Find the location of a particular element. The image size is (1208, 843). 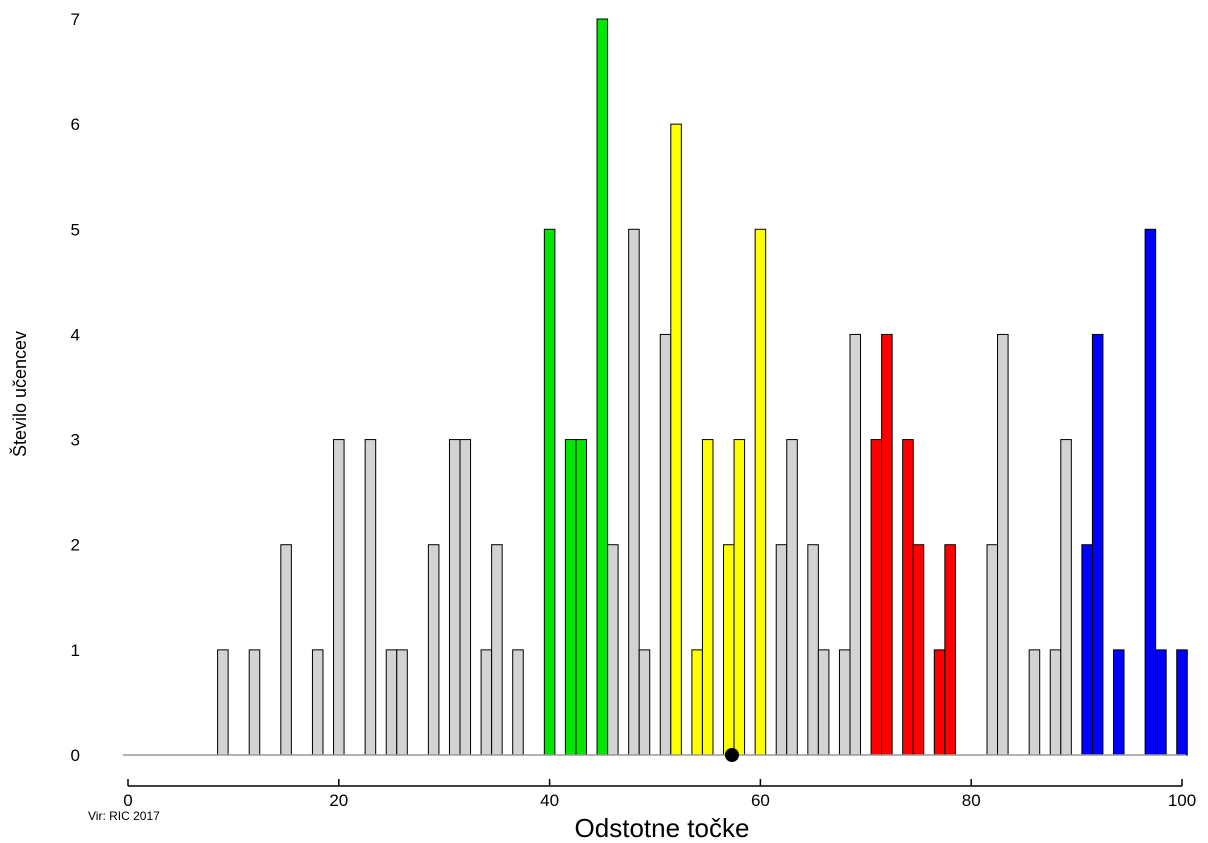

y-tick-label-4: 4 is located at coordinates (75, 334).